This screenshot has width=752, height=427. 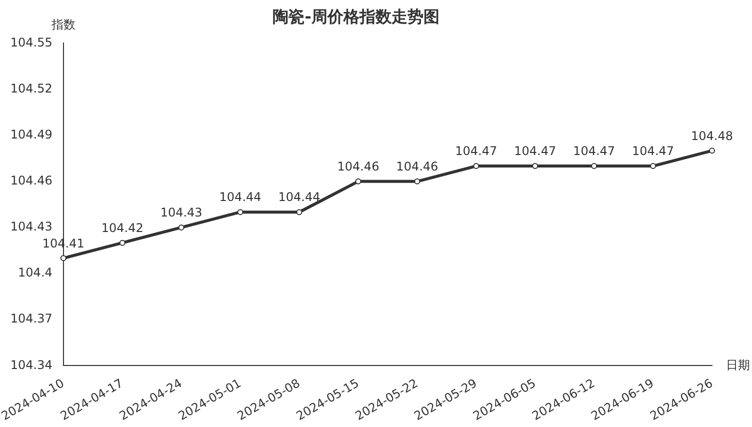 What do you see at coordinates (738, 365) in the screenshot?
I see `x-axis-title: 日期` at bounding box center [738, 365].